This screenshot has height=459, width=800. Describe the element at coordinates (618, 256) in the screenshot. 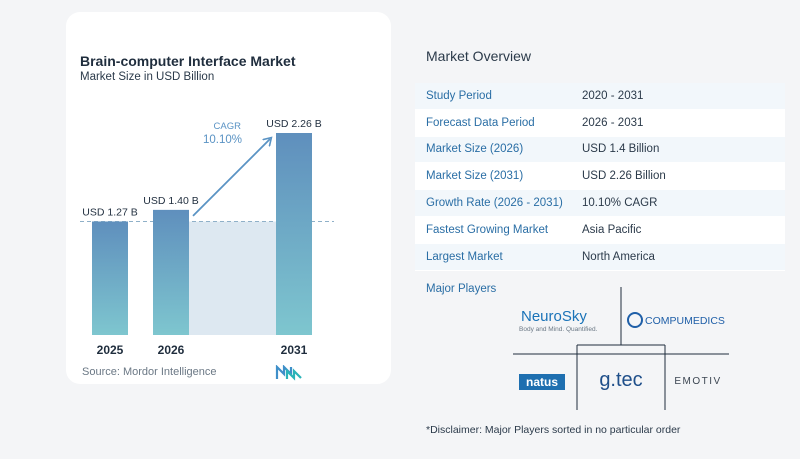

I see `overview-row-value: North America` at that location.